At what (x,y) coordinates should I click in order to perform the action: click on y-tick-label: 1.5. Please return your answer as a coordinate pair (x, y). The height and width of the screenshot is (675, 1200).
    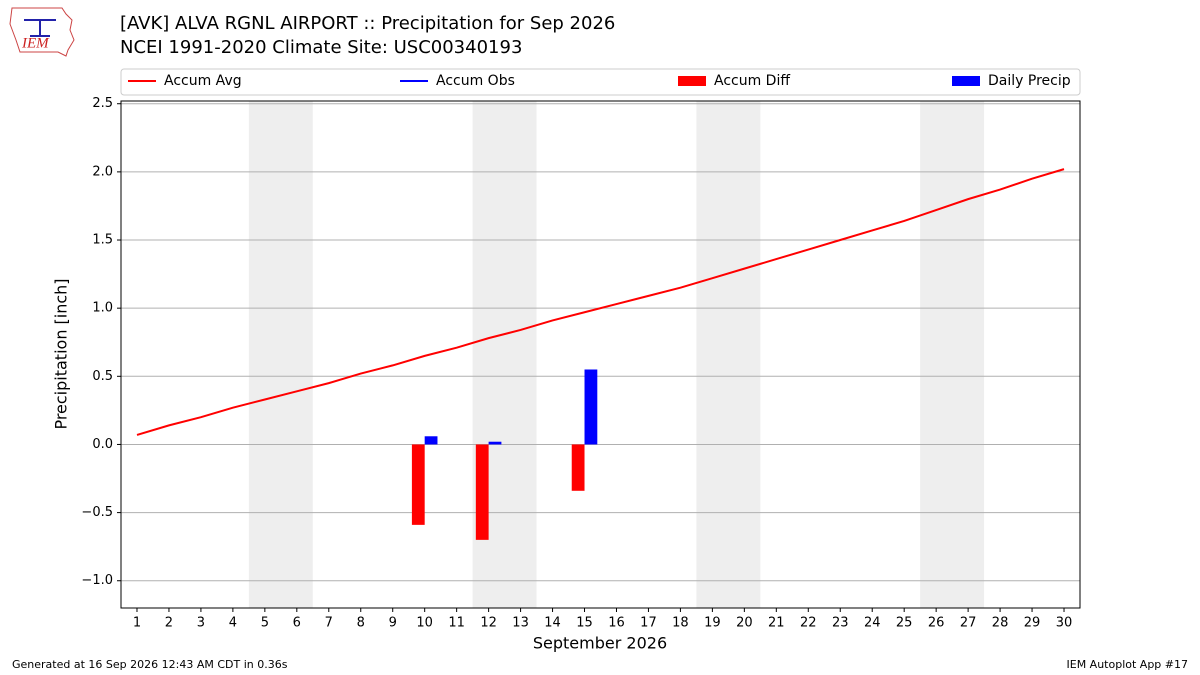
    Looking at the image, I should click on (102, 240).